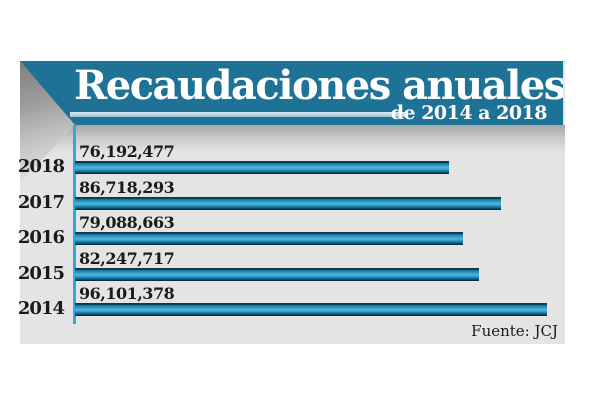 The width and height of the screenshot is (600, 400). Describe the element at coordinates (127, 222) in the screenshot. I see `value-label-2016: 79,088,663` at that location.